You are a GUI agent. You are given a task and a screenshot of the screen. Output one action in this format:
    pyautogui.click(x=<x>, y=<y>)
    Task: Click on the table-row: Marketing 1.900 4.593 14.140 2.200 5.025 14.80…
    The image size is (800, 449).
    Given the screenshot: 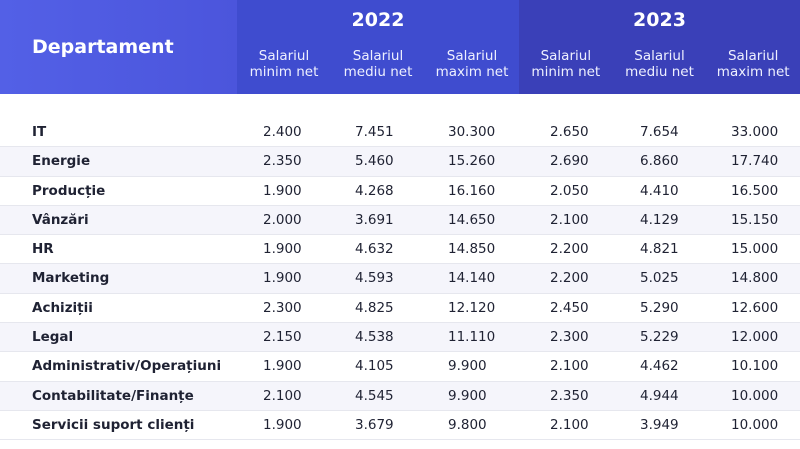 What is the action you would take?
    pyautogui.click(x=400, y=279)
    